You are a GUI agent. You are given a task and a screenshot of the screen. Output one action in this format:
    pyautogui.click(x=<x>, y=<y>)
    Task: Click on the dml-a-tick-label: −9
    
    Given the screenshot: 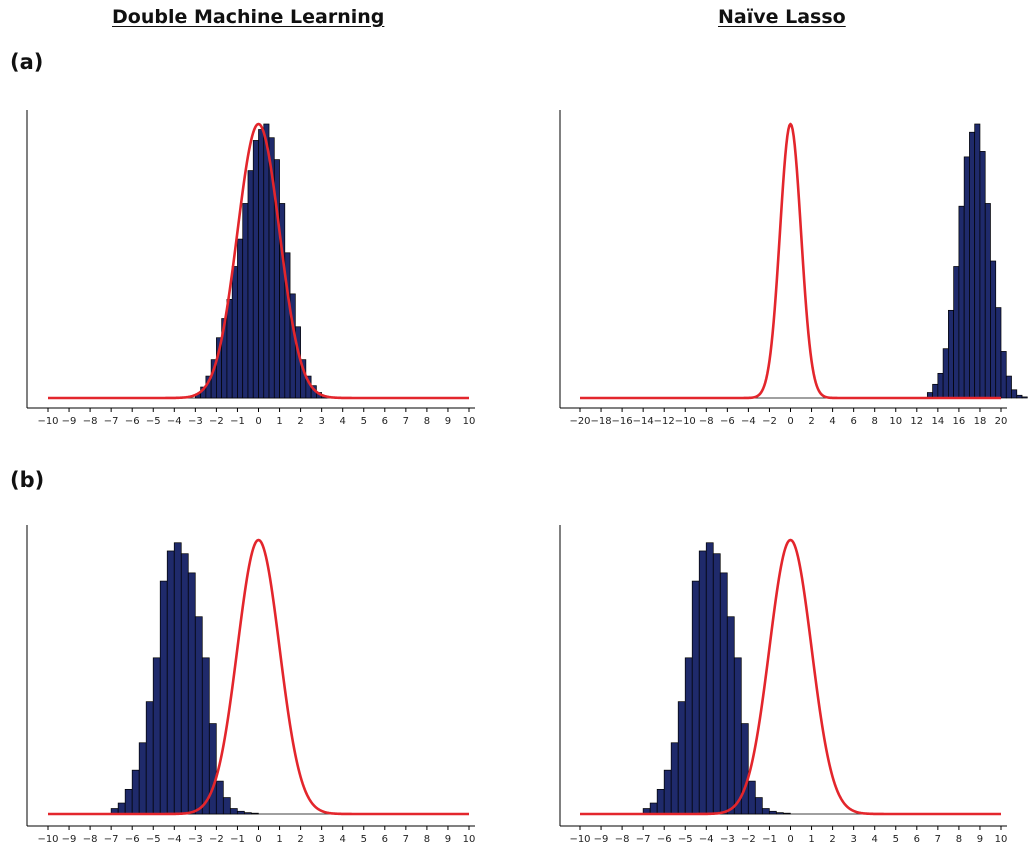 What is the action you would take?
    pyautogui.click(x=69, y=421)
    